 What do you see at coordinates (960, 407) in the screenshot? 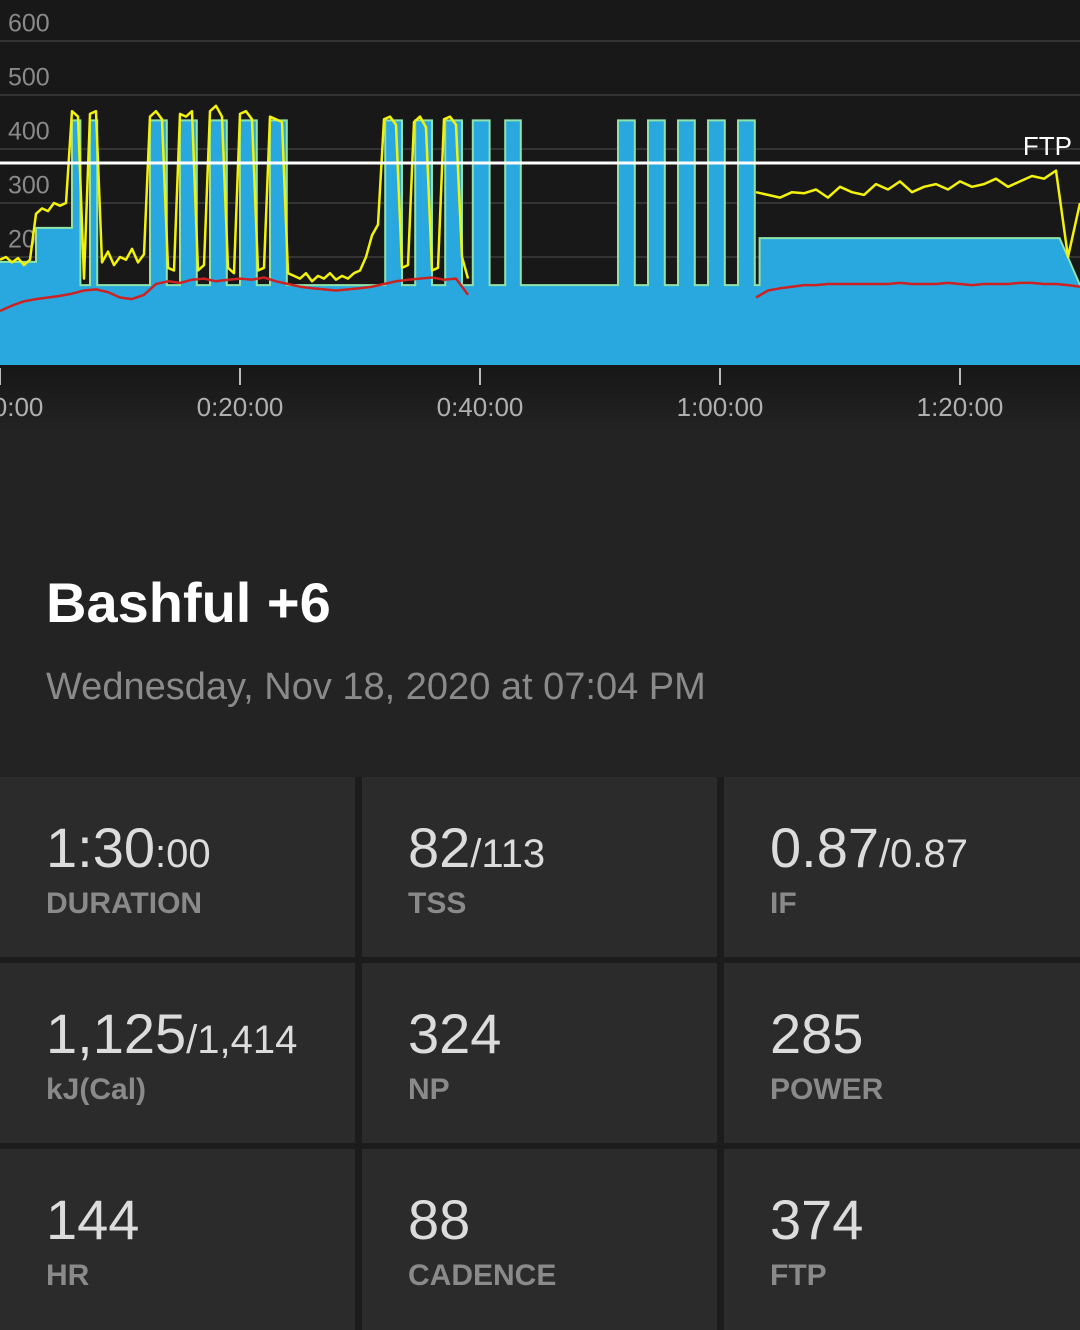
I see `x-tick-label: 1:20:00` at bounding box center [960, 407].